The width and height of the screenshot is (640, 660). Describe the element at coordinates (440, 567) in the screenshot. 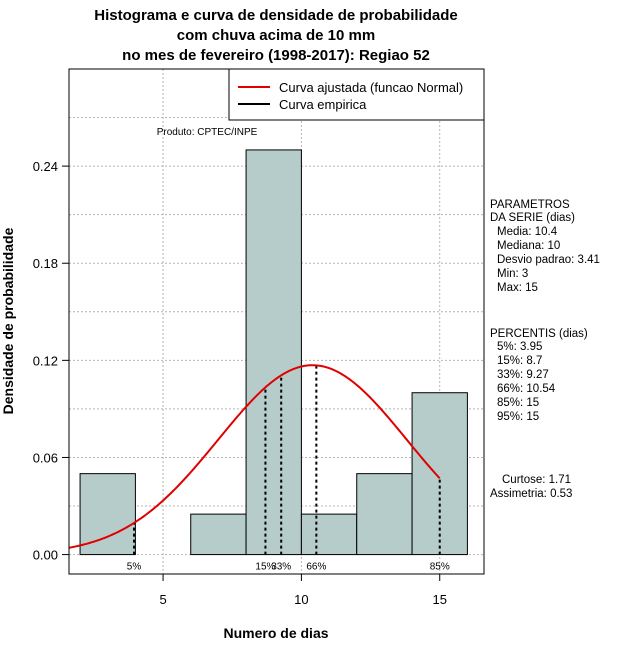

I see `percentile-label-4: 85%` at that location.